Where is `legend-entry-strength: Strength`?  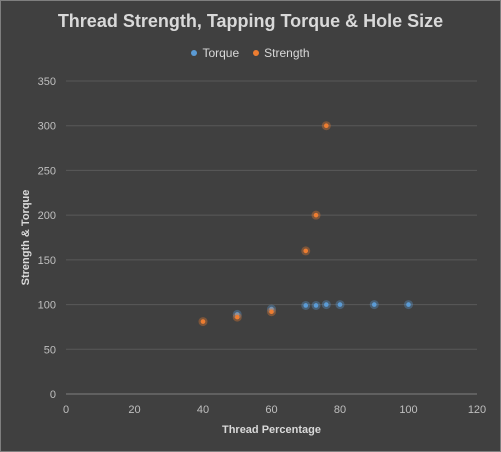 legend-entry-strength: Strength is located at coordinates (281, 53).